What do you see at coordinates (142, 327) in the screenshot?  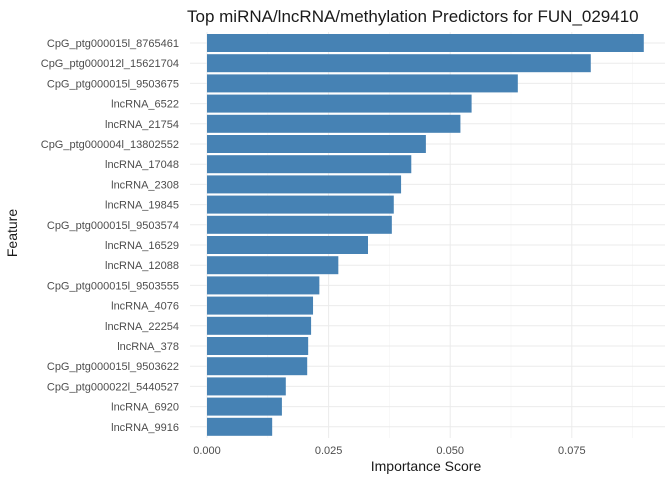 I see `y-tick-label: lncRNA_22254` at bounding box center [142, 327].